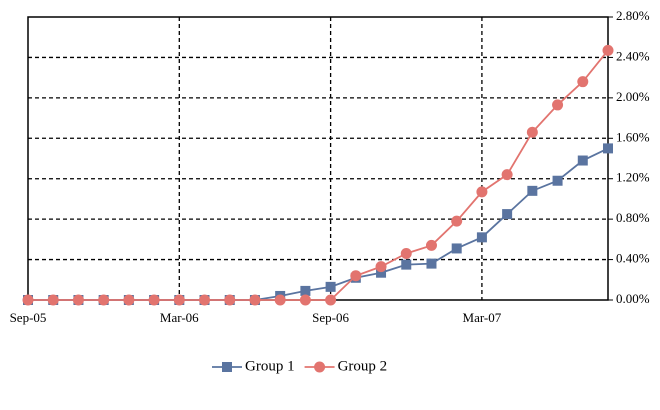 Image resolution: width=660 pixels, height=410 pixels. Describe the element at coordinates (633, 96) in the screenshot. I see `y-tick-label: 2.00%` at that location.